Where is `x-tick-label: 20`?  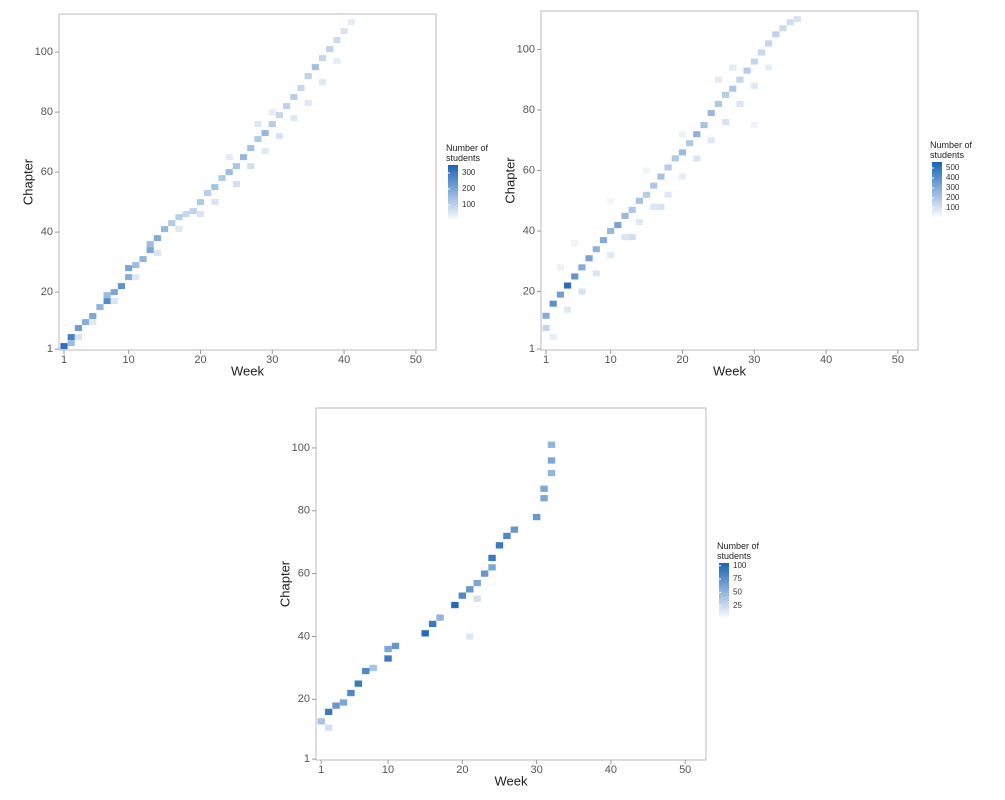 x-tick-label: 20 is located at coordinates (462, 770).